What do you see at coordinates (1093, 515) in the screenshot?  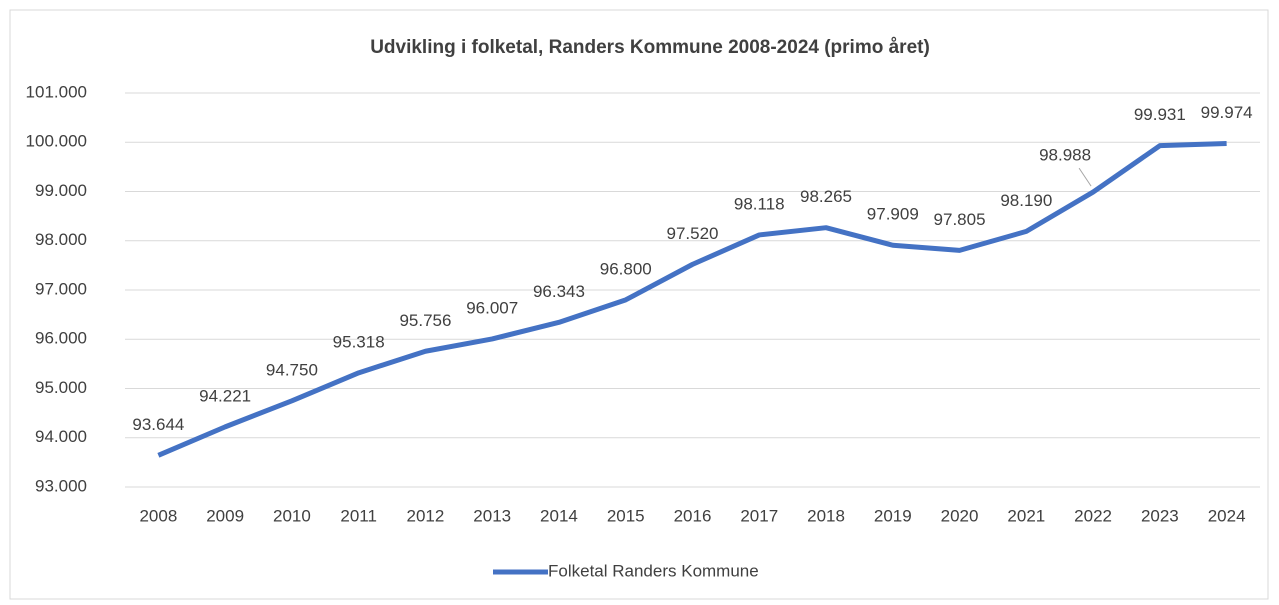 I see `x-tick-label: 2022` at bounding box center [1093, 515].